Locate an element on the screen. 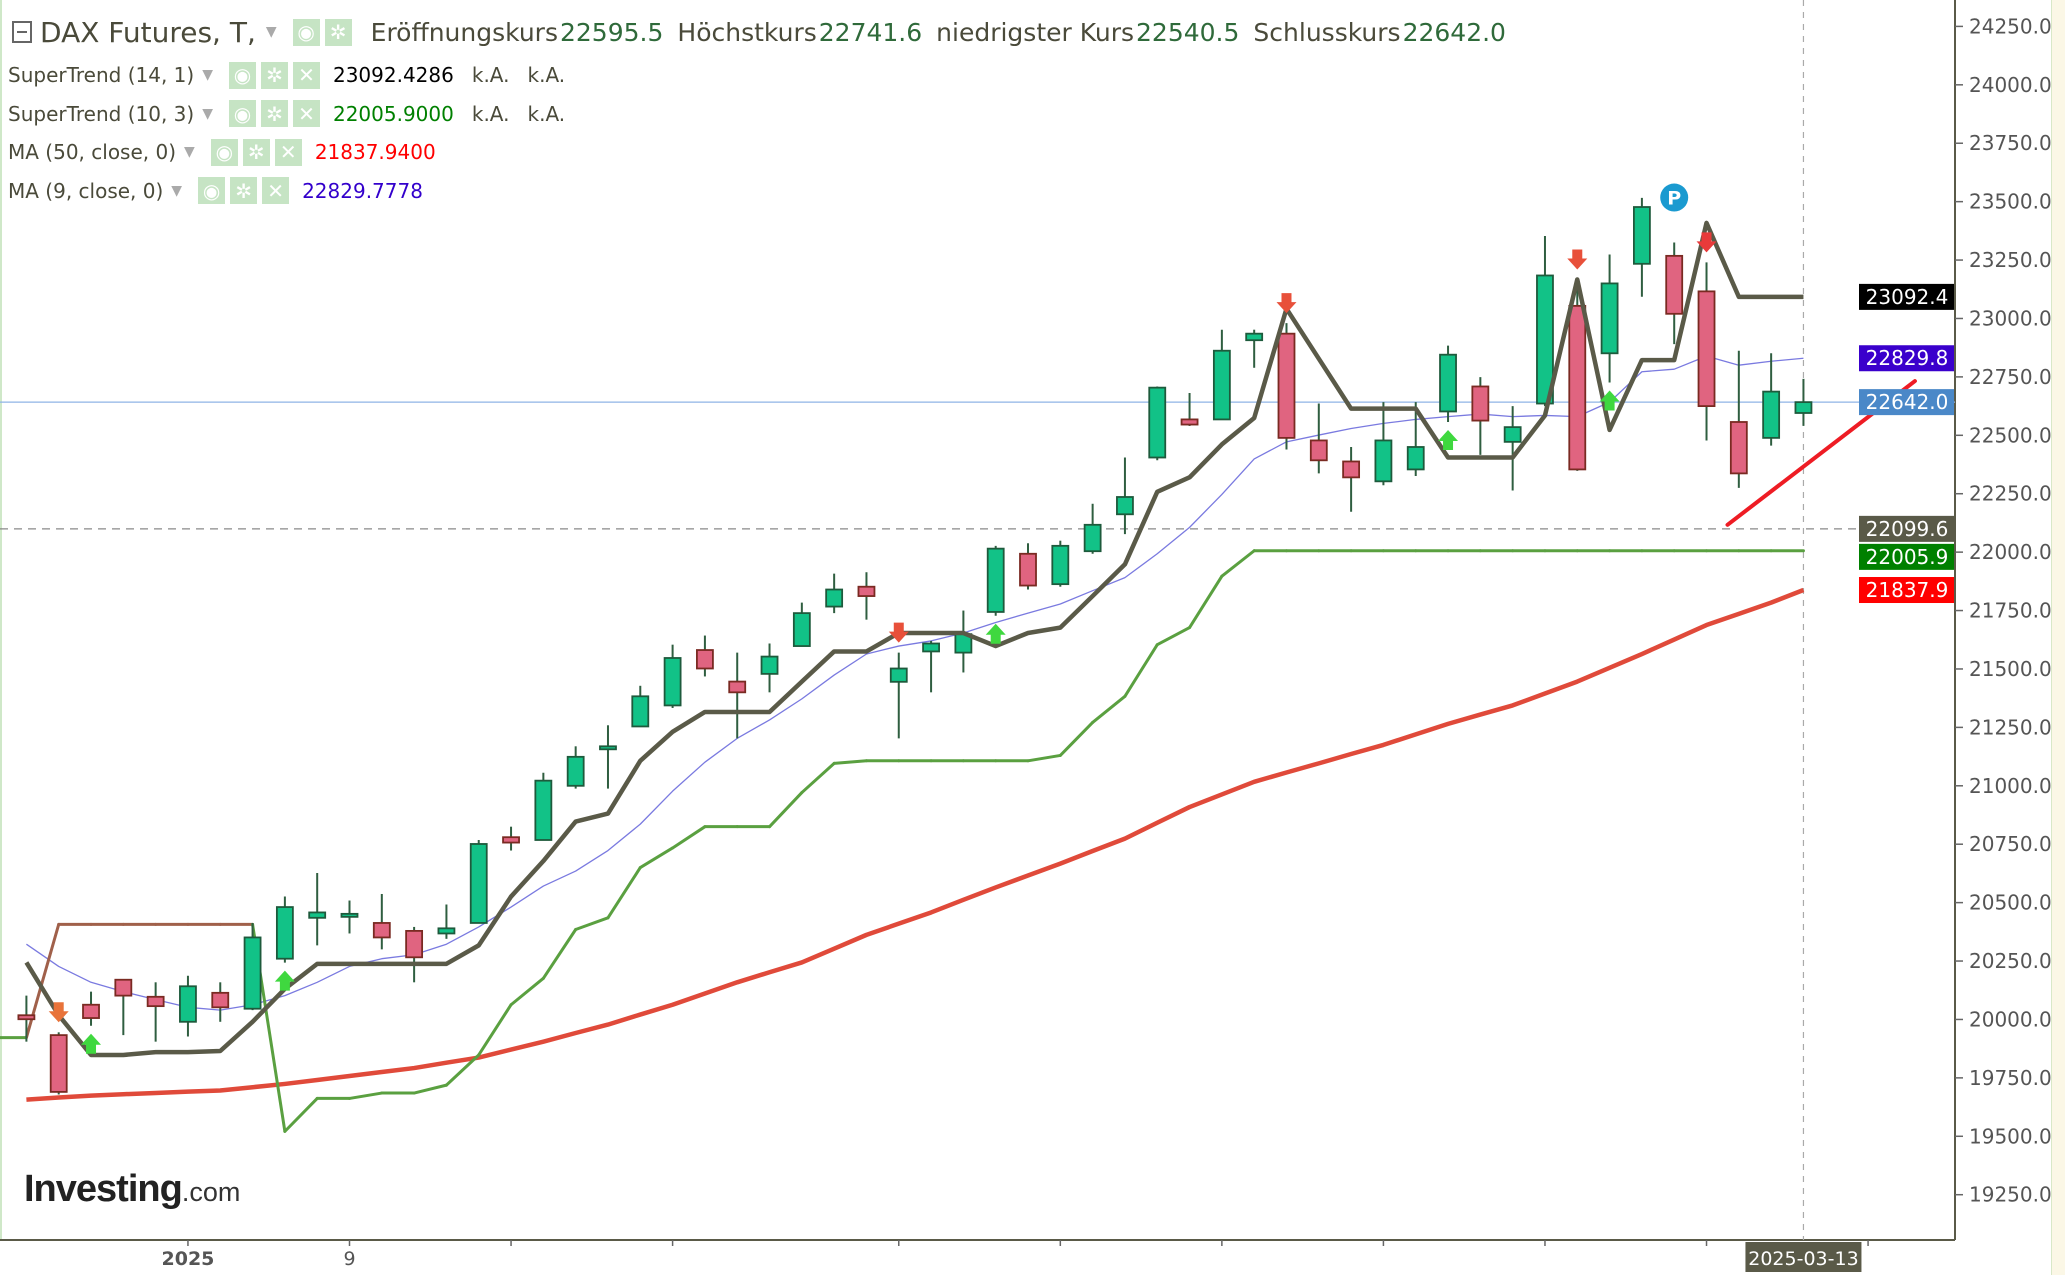 The height and width of the screenshot is (1275, 2065). price-label: 22005.9 is located at coordinates (1906, 556).